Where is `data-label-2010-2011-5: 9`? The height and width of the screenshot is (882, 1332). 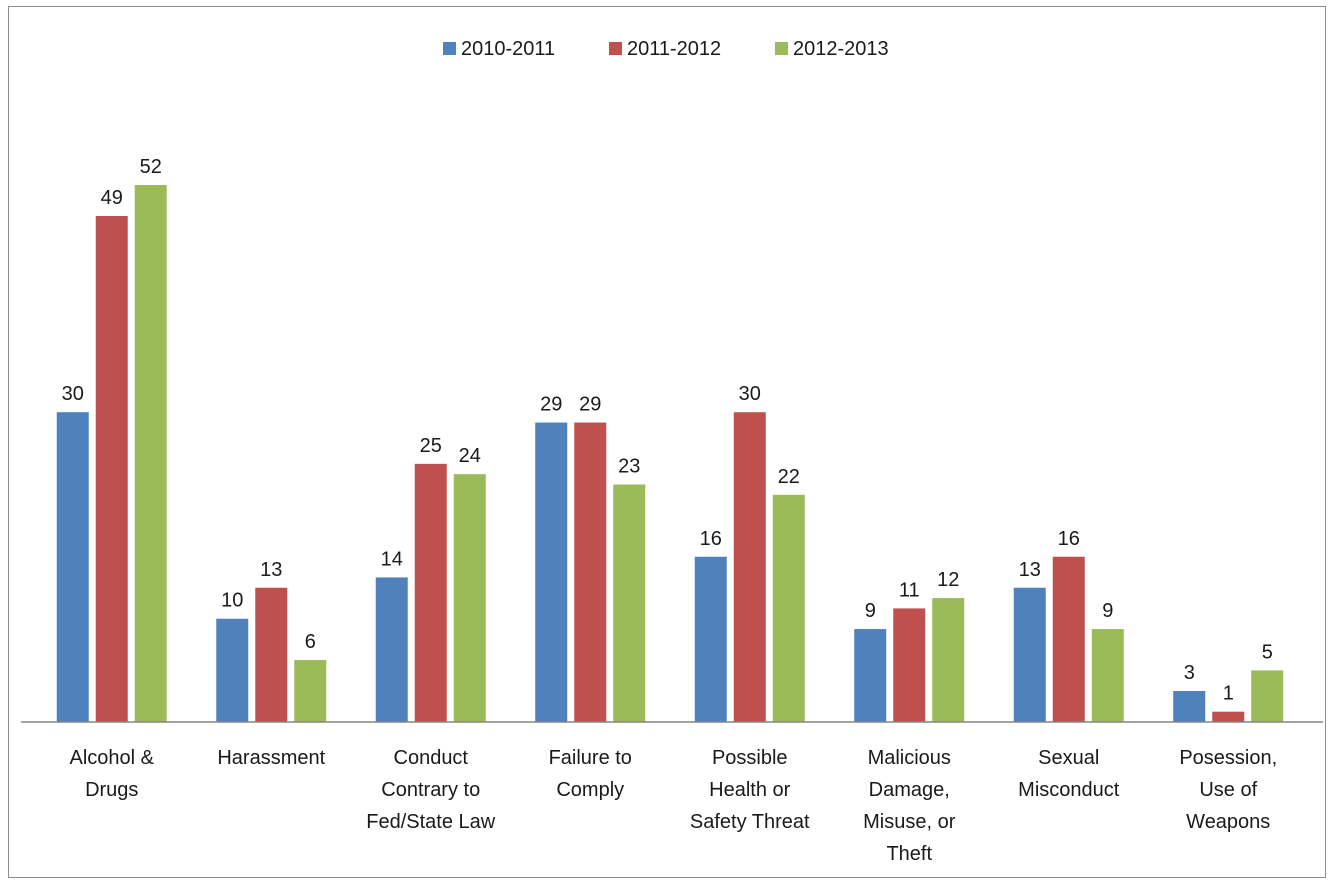 data-label-2010-2011-5: 9 is located at coordinates (870, 611).